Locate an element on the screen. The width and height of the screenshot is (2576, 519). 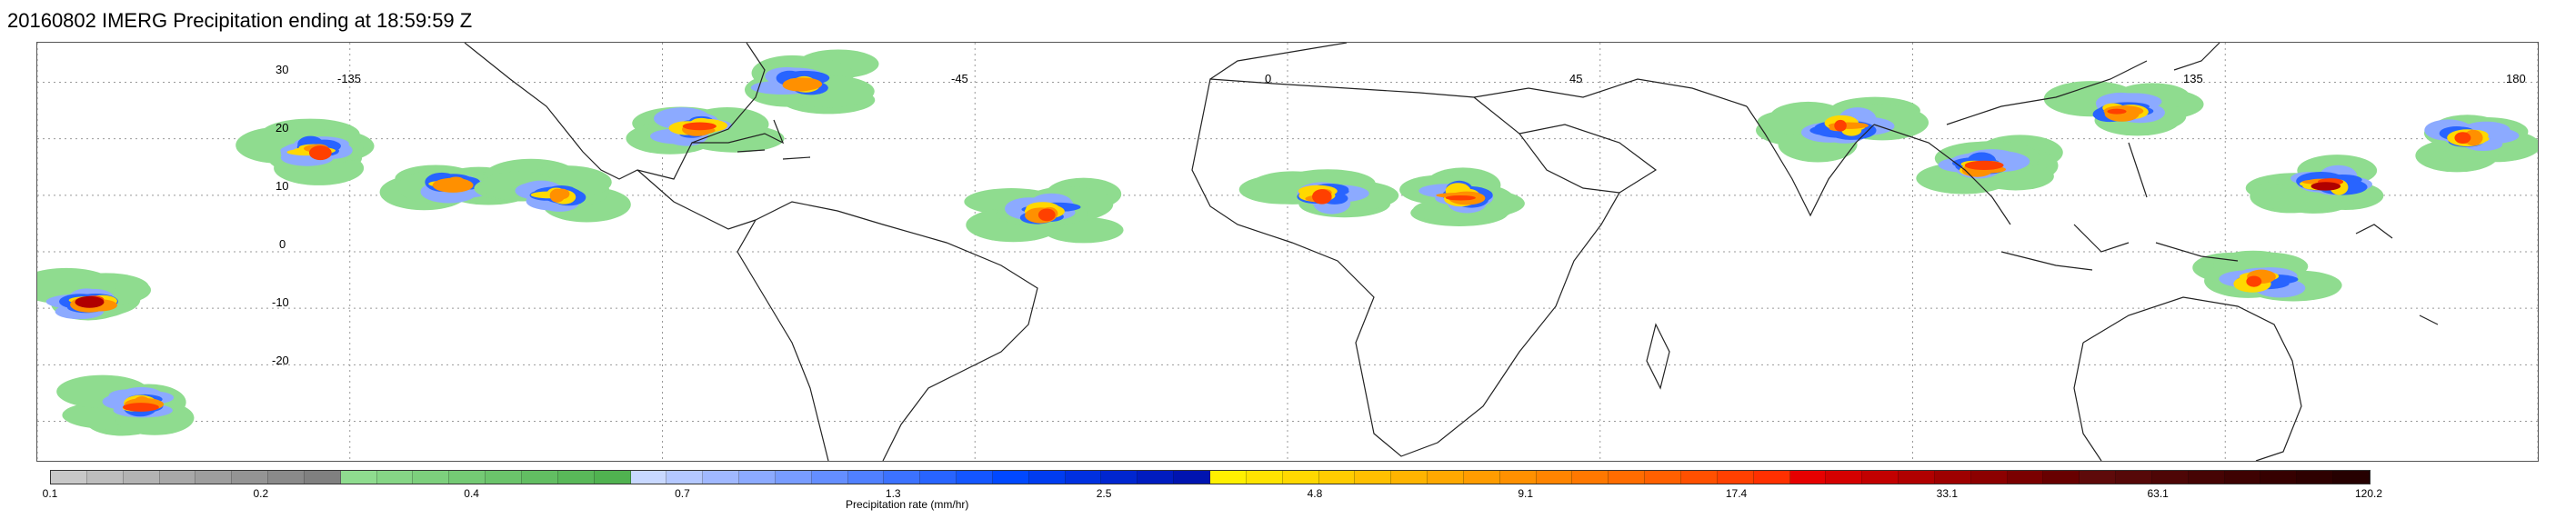
colorbar-tick-label: 0.7 is located at coordinates (683, 493).